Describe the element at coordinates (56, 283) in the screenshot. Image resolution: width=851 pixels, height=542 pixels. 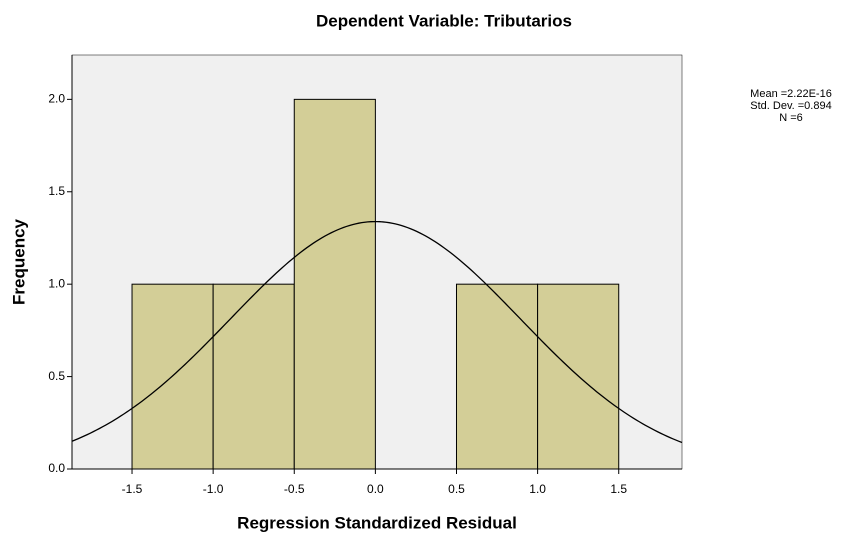
I see `y-tick-label: 1.0` at that location.